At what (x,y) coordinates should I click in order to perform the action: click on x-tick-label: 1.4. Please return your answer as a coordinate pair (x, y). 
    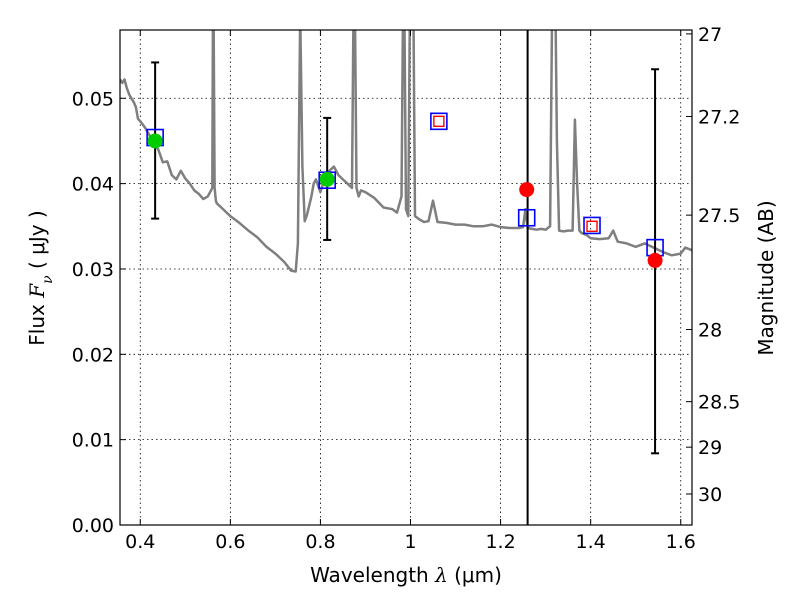
    Looking at the image, I should click on (591, 542).